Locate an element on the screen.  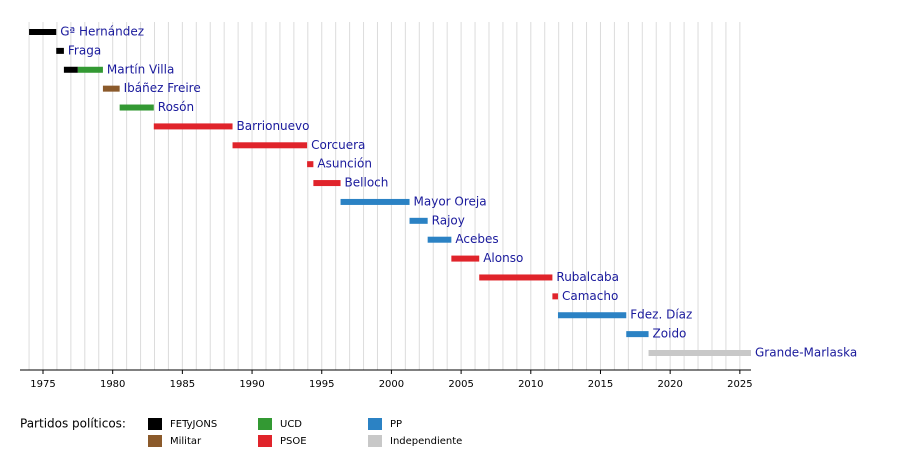
x-tick-label: 2020 is located at coordinates (669, 384).